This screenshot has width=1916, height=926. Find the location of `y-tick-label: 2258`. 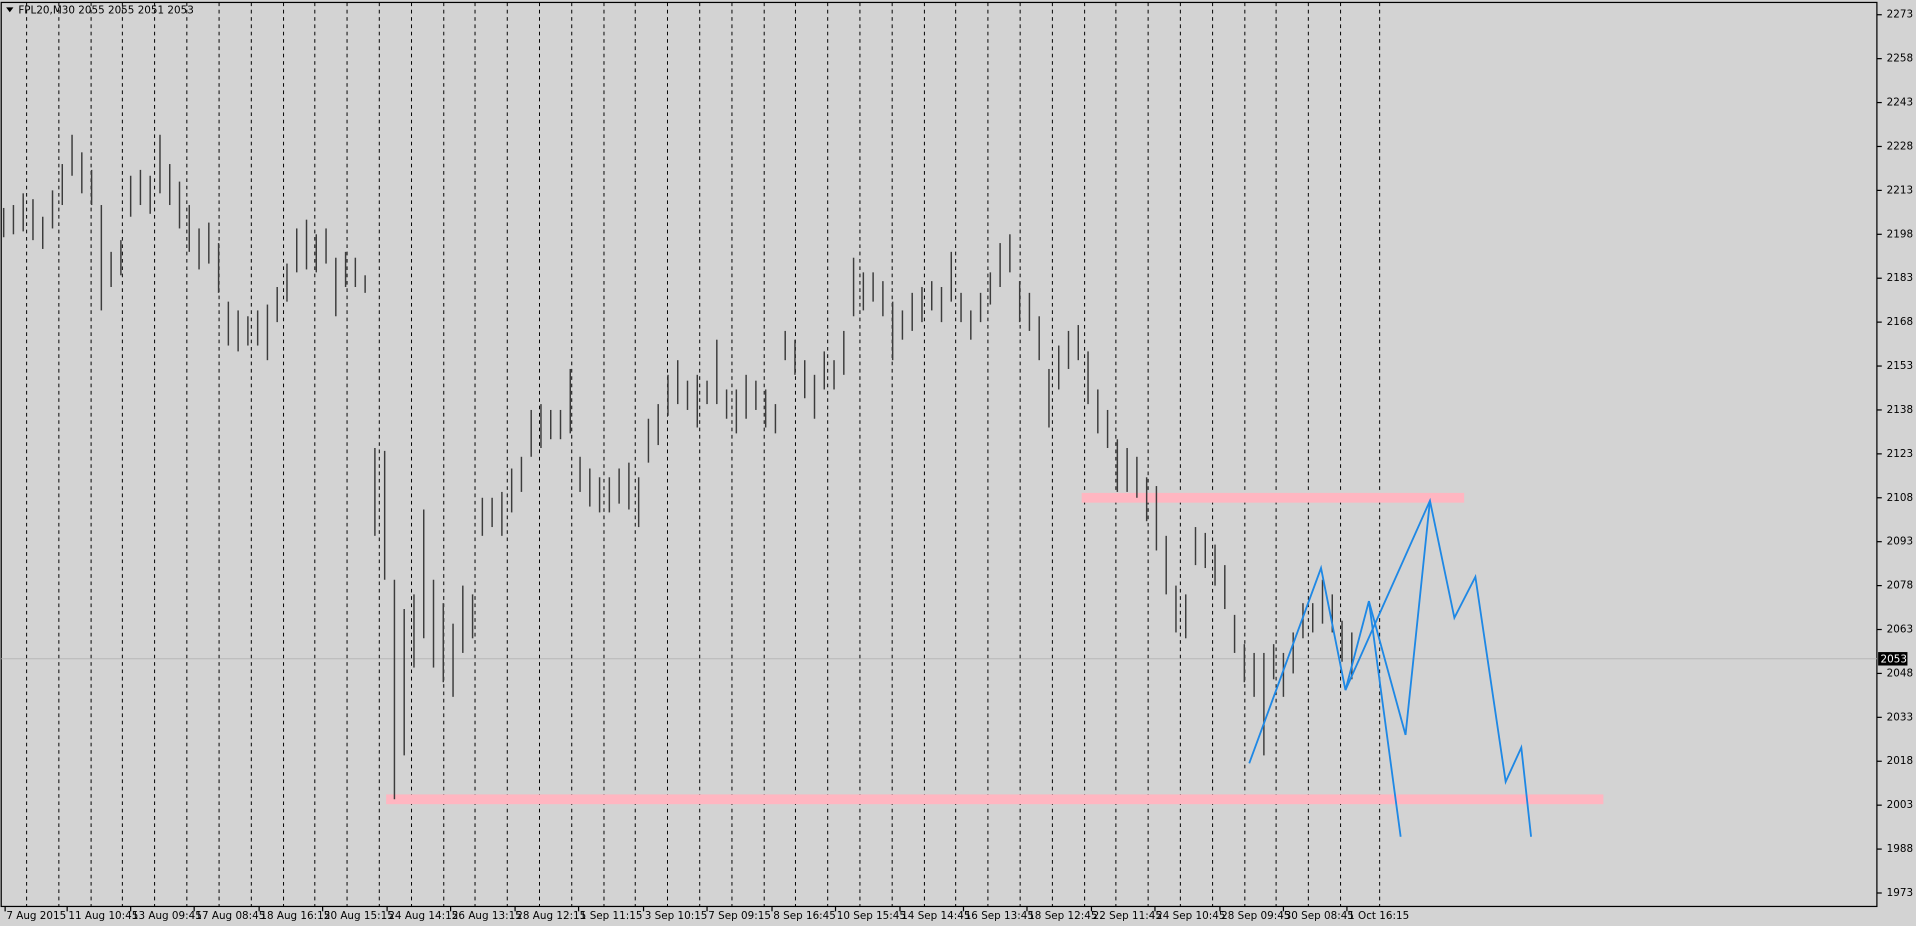

y-tick-label: 2258 is located at coordinates (1900, 59).